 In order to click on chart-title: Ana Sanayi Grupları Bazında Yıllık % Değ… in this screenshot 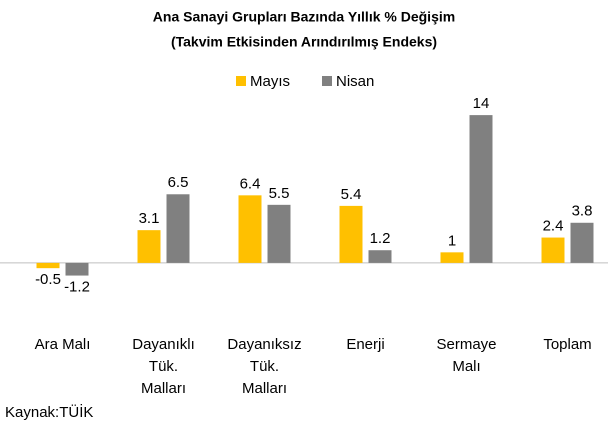, I will do `click(304, 17)`.